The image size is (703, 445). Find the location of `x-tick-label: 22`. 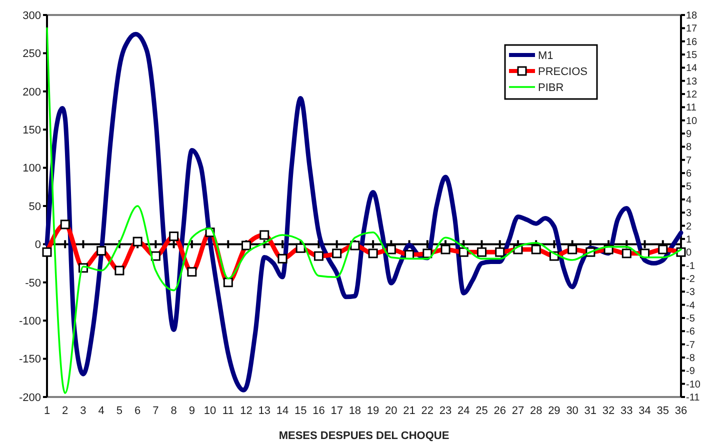

x-tick-label: 22 is located at coordinates (427, 411).